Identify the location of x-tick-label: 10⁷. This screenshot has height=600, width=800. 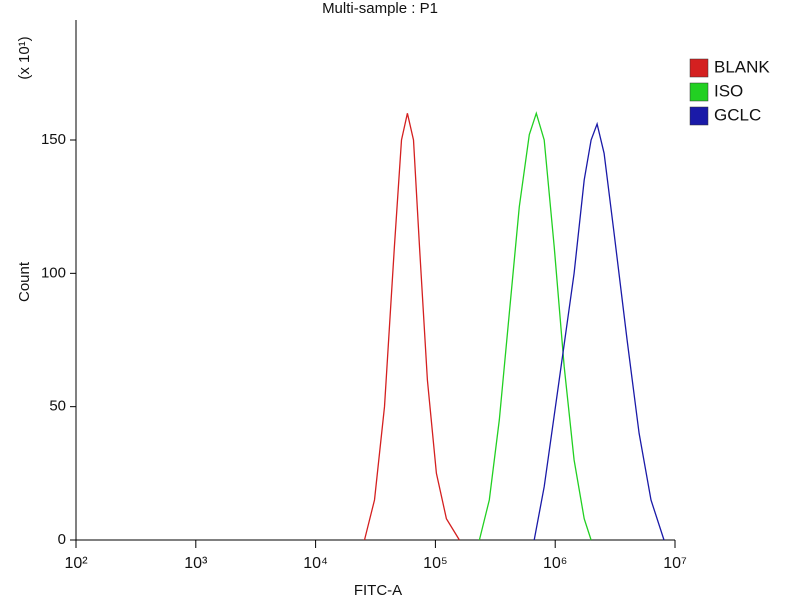
(675, 563).